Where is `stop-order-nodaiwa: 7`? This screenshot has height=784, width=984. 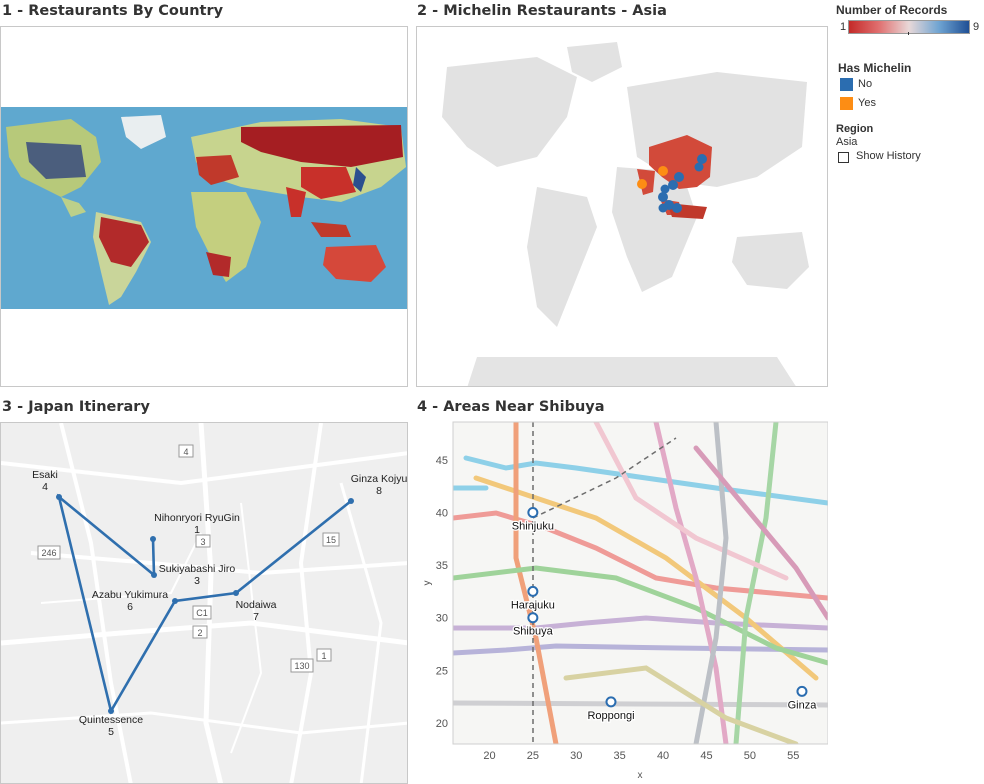
stop-order-nodaiwa: 7 is located at coordinates (256, 617).